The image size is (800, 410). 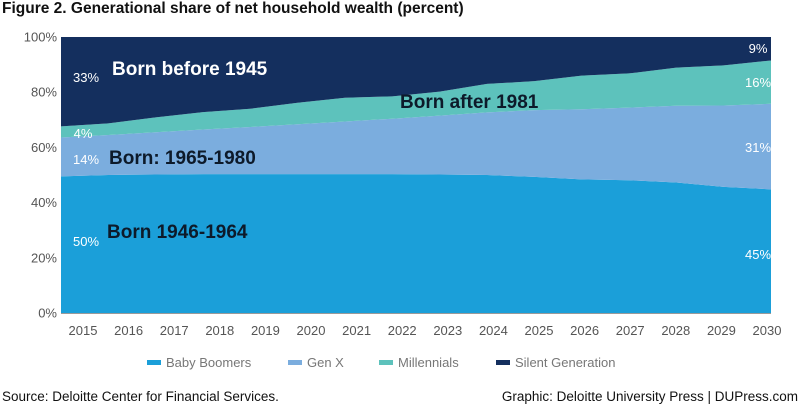 I want to click on label-silent-end: 9%, so click(x=758, y=48).